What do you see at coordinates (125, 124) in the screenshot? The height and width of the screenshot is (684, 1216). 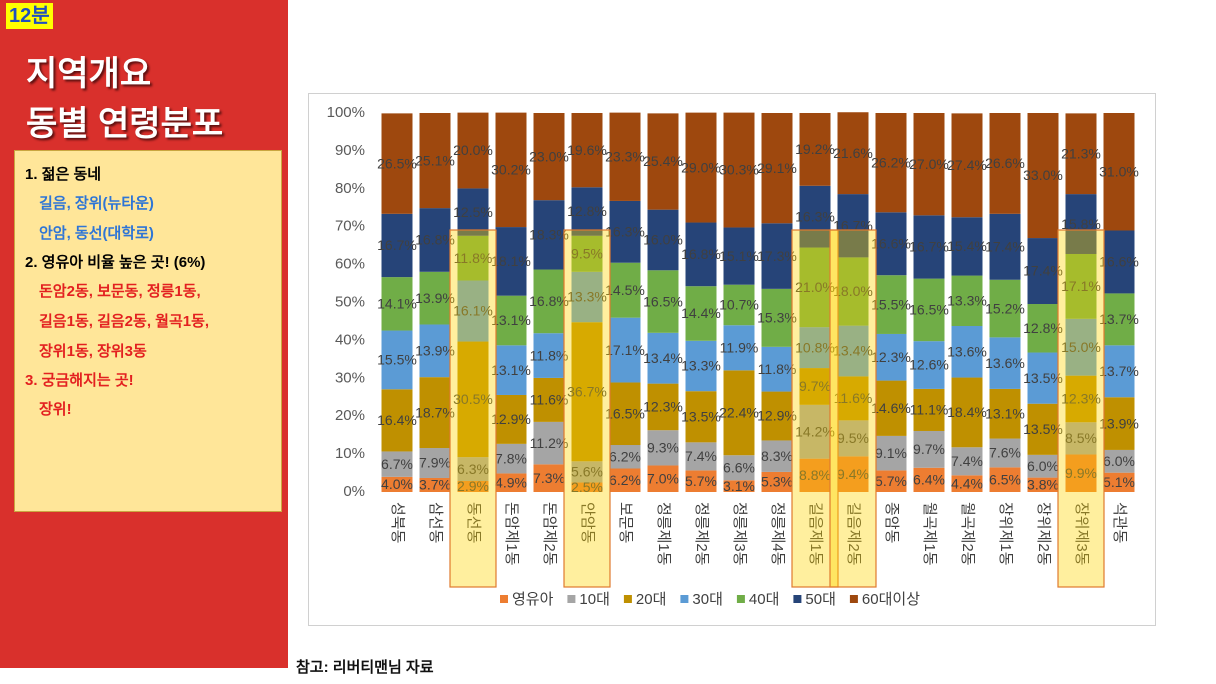 I see `title: 동별 연령분포` at bounding box center [125, 124].